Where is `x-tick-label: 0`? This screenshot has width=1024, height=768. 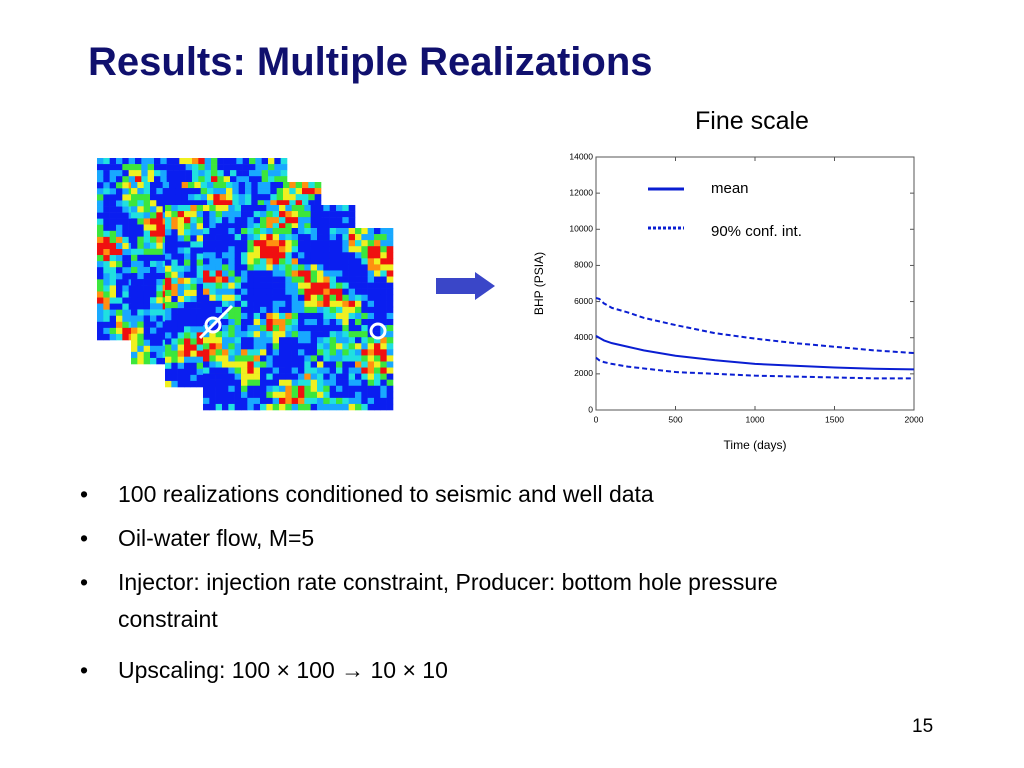 x-tick-label: 0 is located at coordinates (596, 419).